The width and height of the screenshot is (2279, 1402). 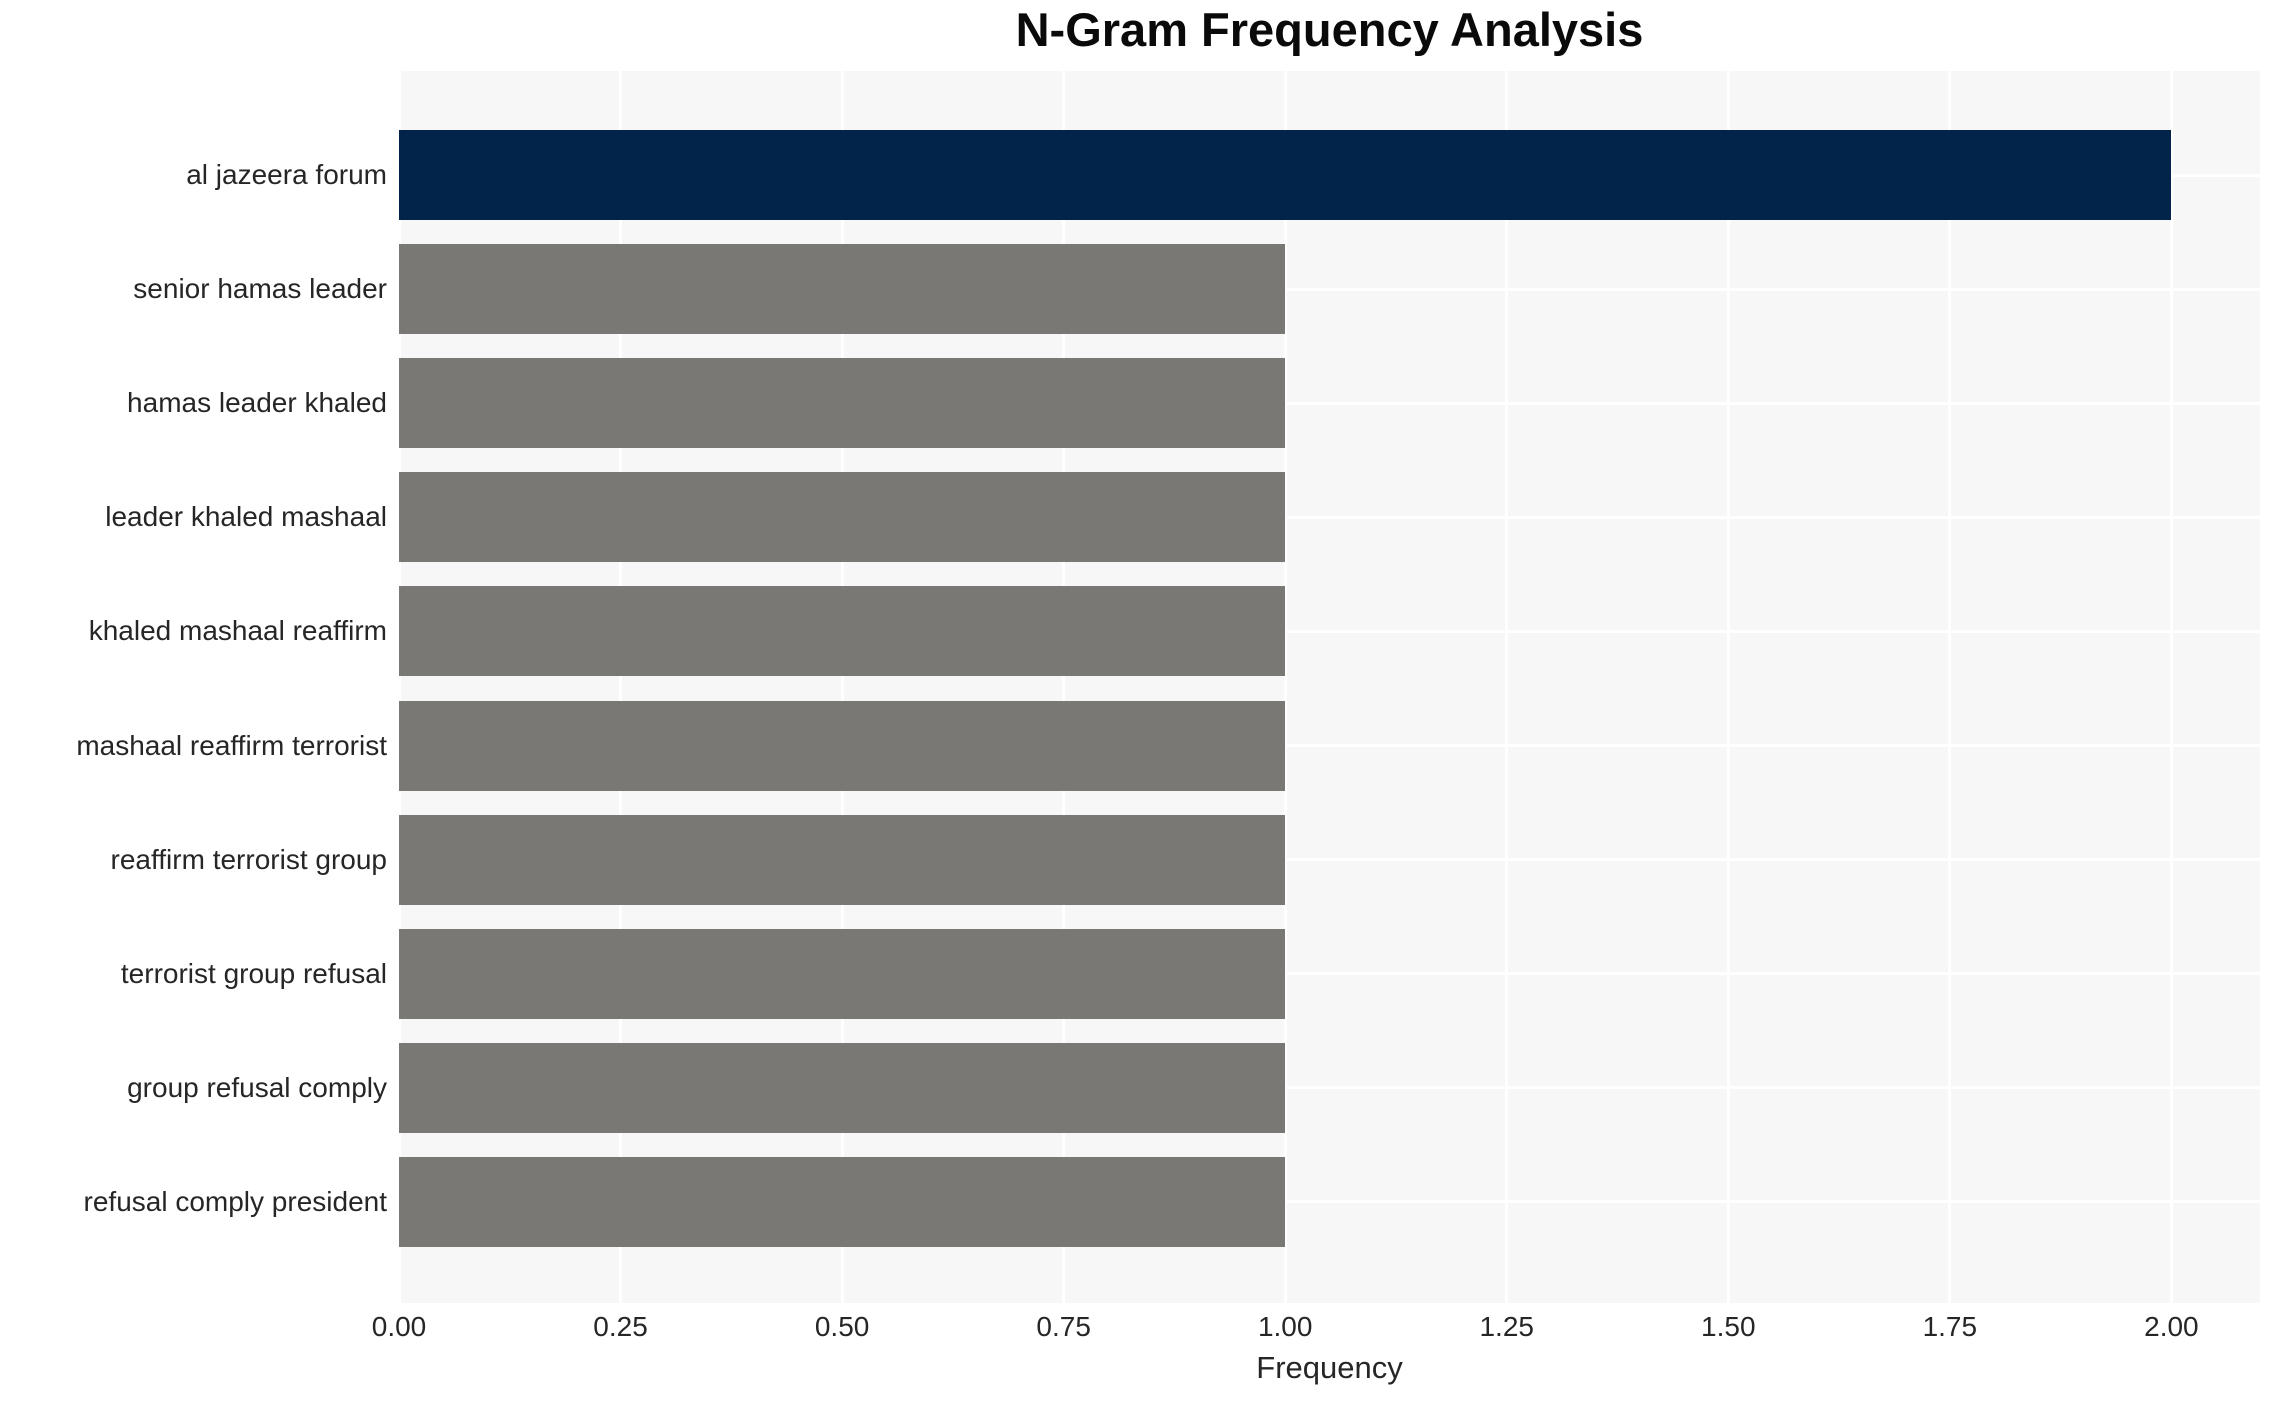 I want to click on x-axis-label: Frequency, so click(x=1329, y=1367).